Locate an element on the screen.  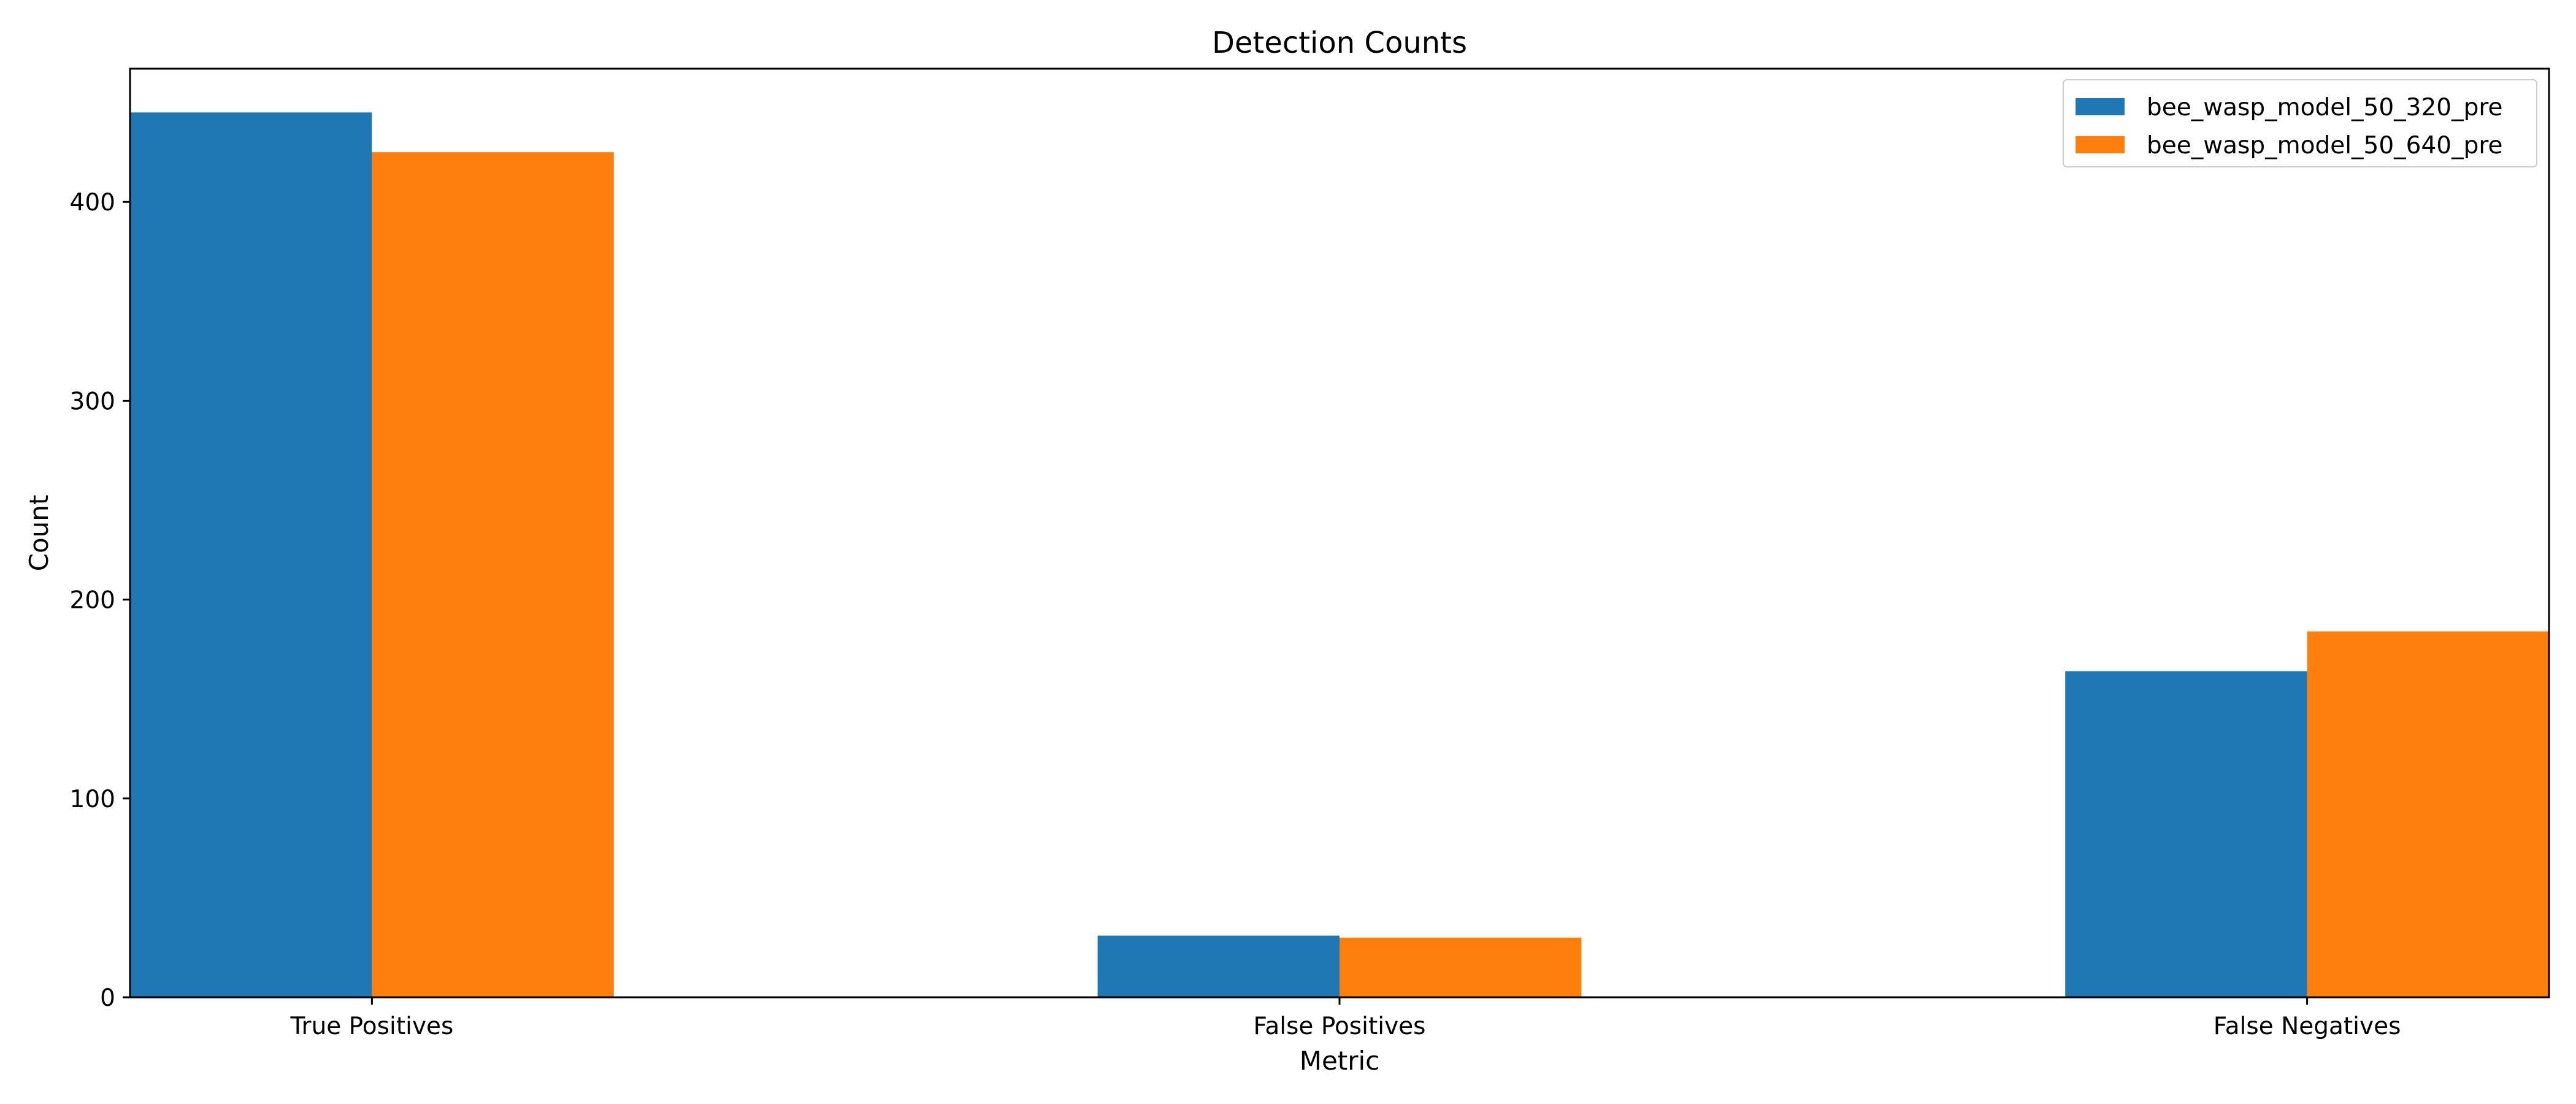
bar-2-false-positives is located at coordinates (1461, 967).